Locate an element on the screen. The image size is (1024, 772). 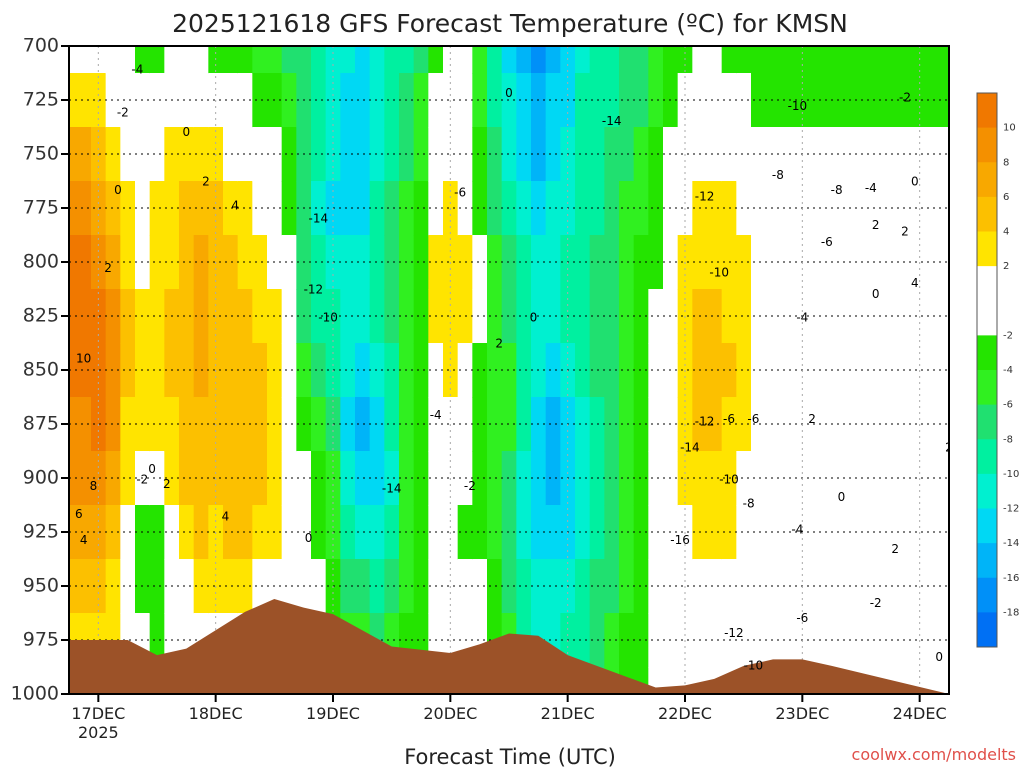
y-tick-label: 825 is located at coordinates (41, 316).